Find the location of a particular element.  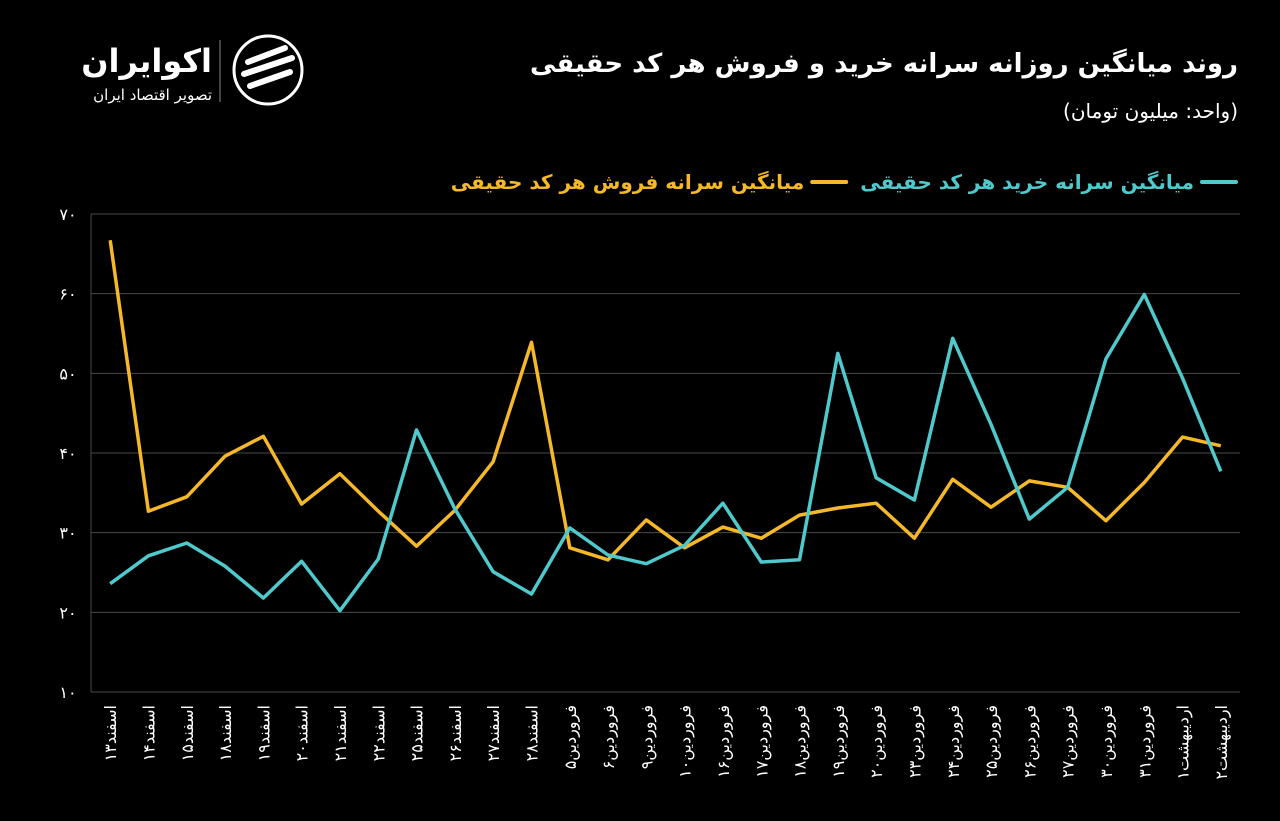

x-tick-label: اسفند۱۳ is located at coordinates (110, 733).